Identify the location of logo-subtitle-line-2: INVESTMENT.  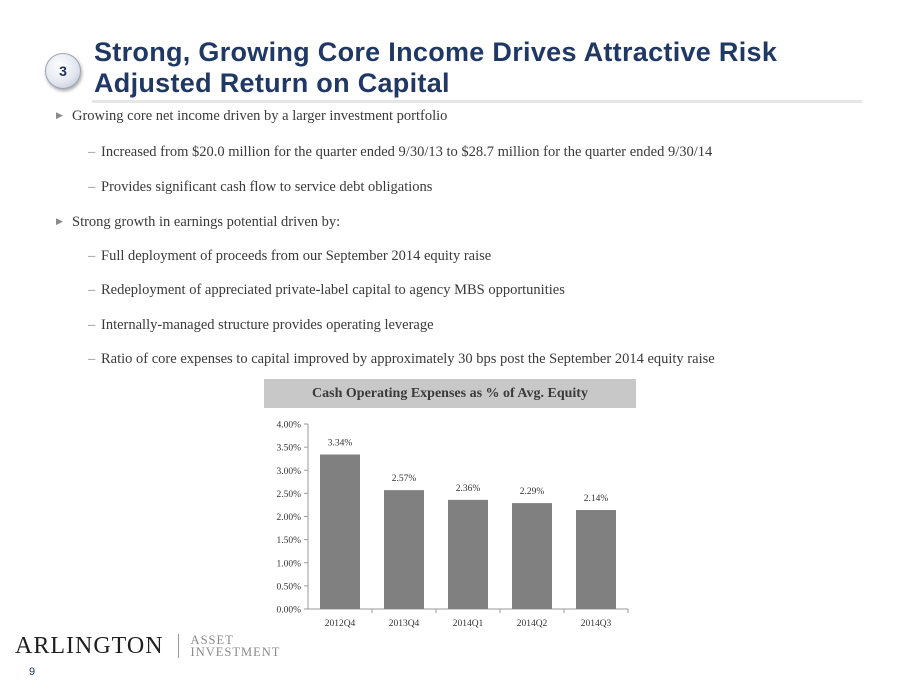
(235, 652).